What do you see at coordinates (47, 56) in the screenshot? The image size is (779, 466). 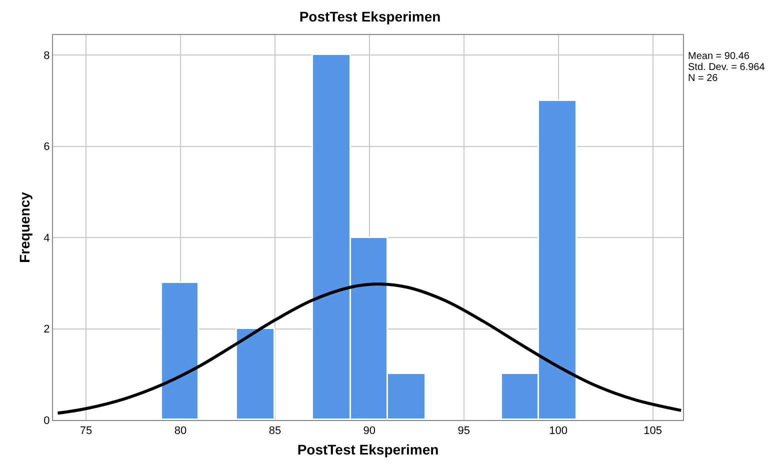 I see `y-tick-label: 8` at bounding box center [47, 56].